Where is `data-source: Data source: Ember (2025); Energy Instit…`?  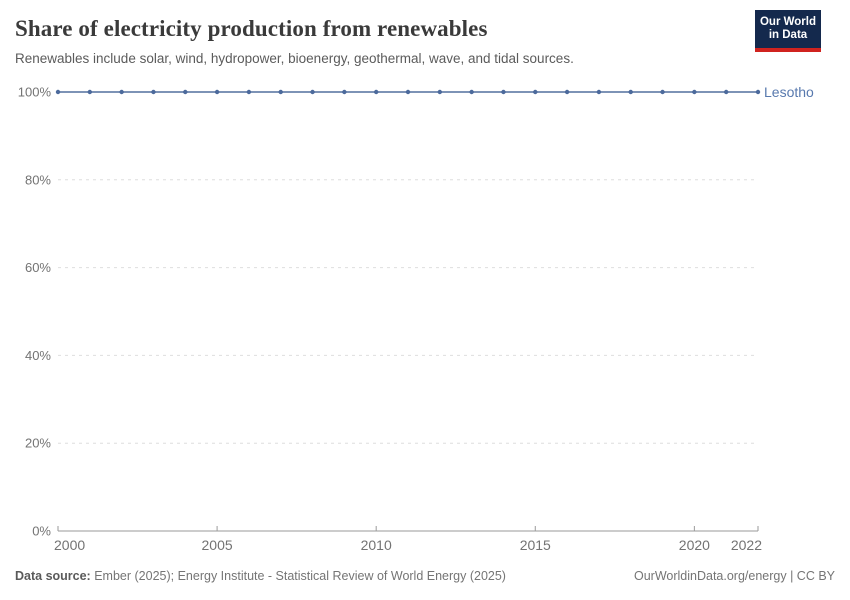
data-source: Data source: Ember (2025); Energy Instit… is located at coordinates (260, 576).